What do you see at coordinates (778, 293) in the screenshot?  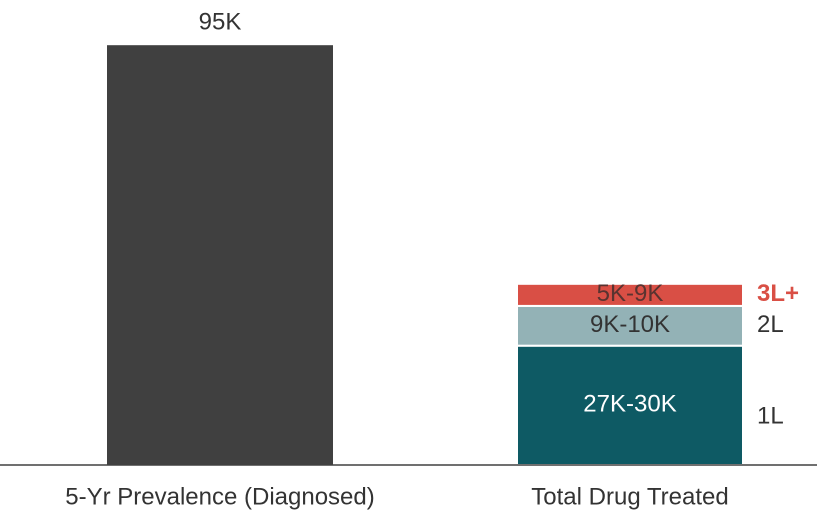 I see `legend-label: 3L+` at bounding box center [778, 293].